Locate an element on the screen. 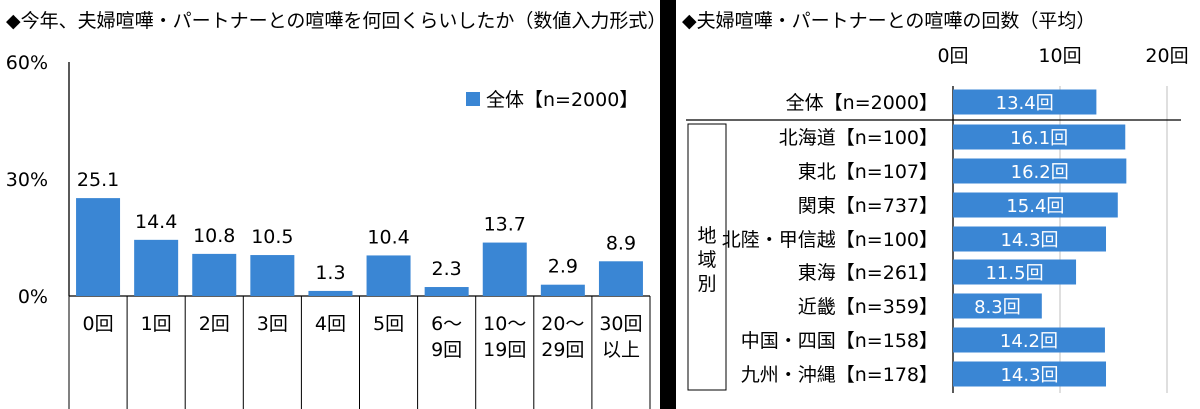 This screenshot has height=409, width=1200. y-category-label: 東北【n=107】 is located at coordinates (868, 172).